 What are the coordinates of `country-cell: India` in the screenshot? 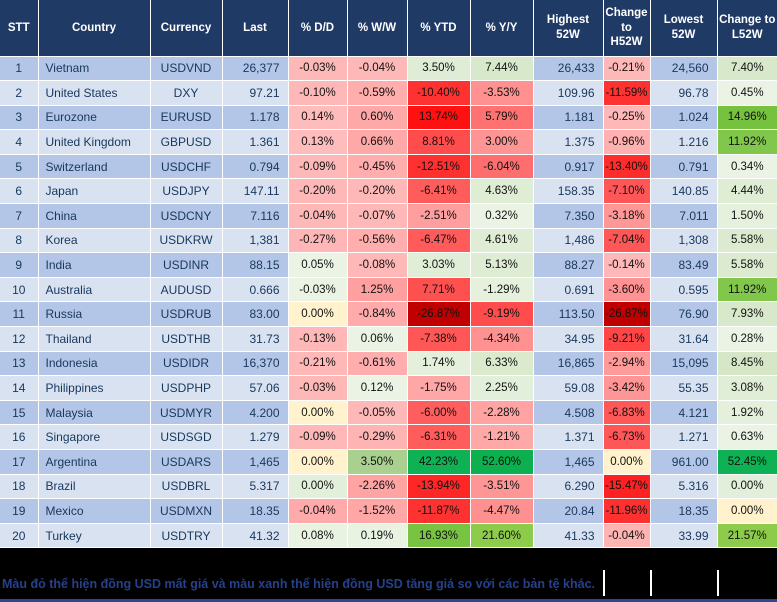 It's located at (94, 265).